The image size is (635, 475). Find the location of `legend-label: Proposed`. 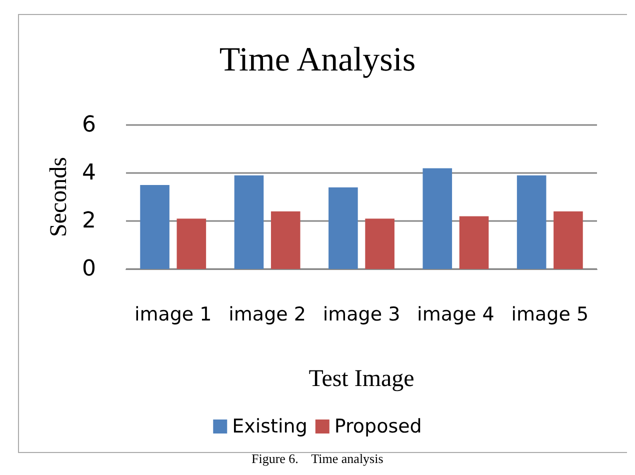

legend-label: Proposed is located at coordinates (378, 427).